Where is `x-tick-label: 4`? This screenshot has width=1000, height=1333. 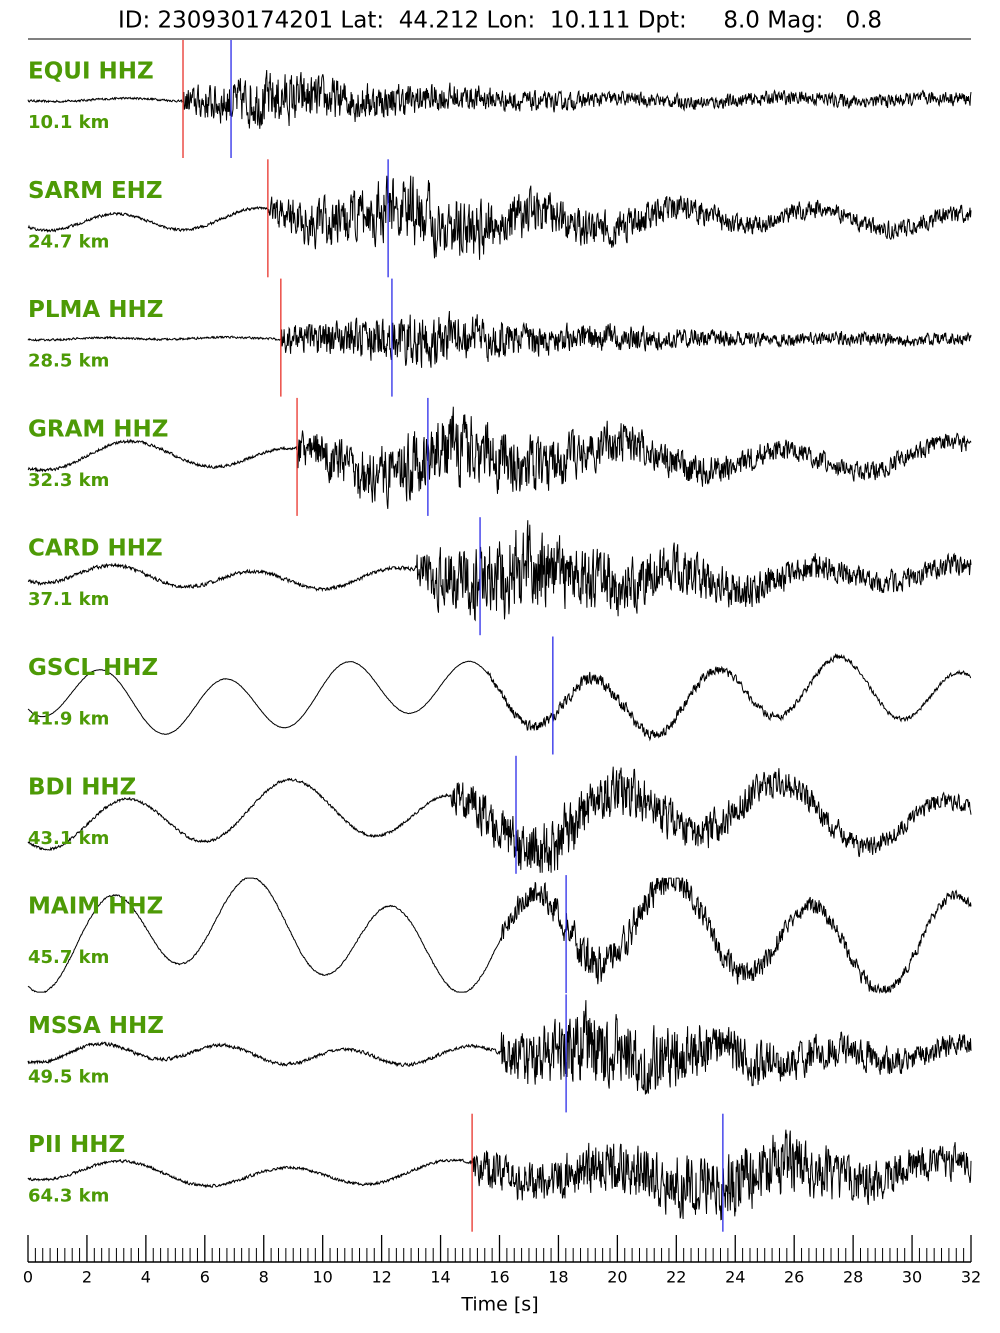 x-tick-label: 4 is located at coordinates (146, 1277).